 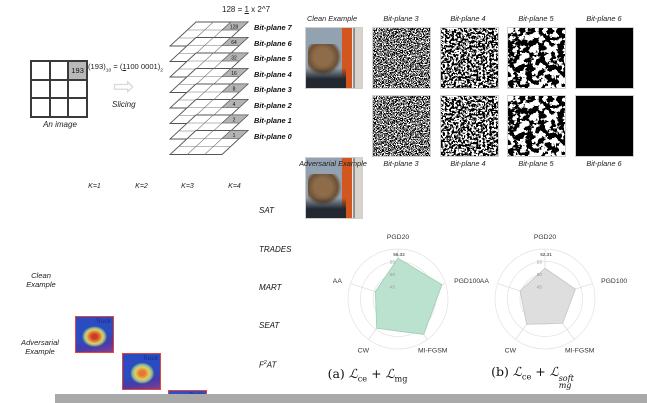 I want to click on clean-bitplane4-image, so click(x=469, y=58).